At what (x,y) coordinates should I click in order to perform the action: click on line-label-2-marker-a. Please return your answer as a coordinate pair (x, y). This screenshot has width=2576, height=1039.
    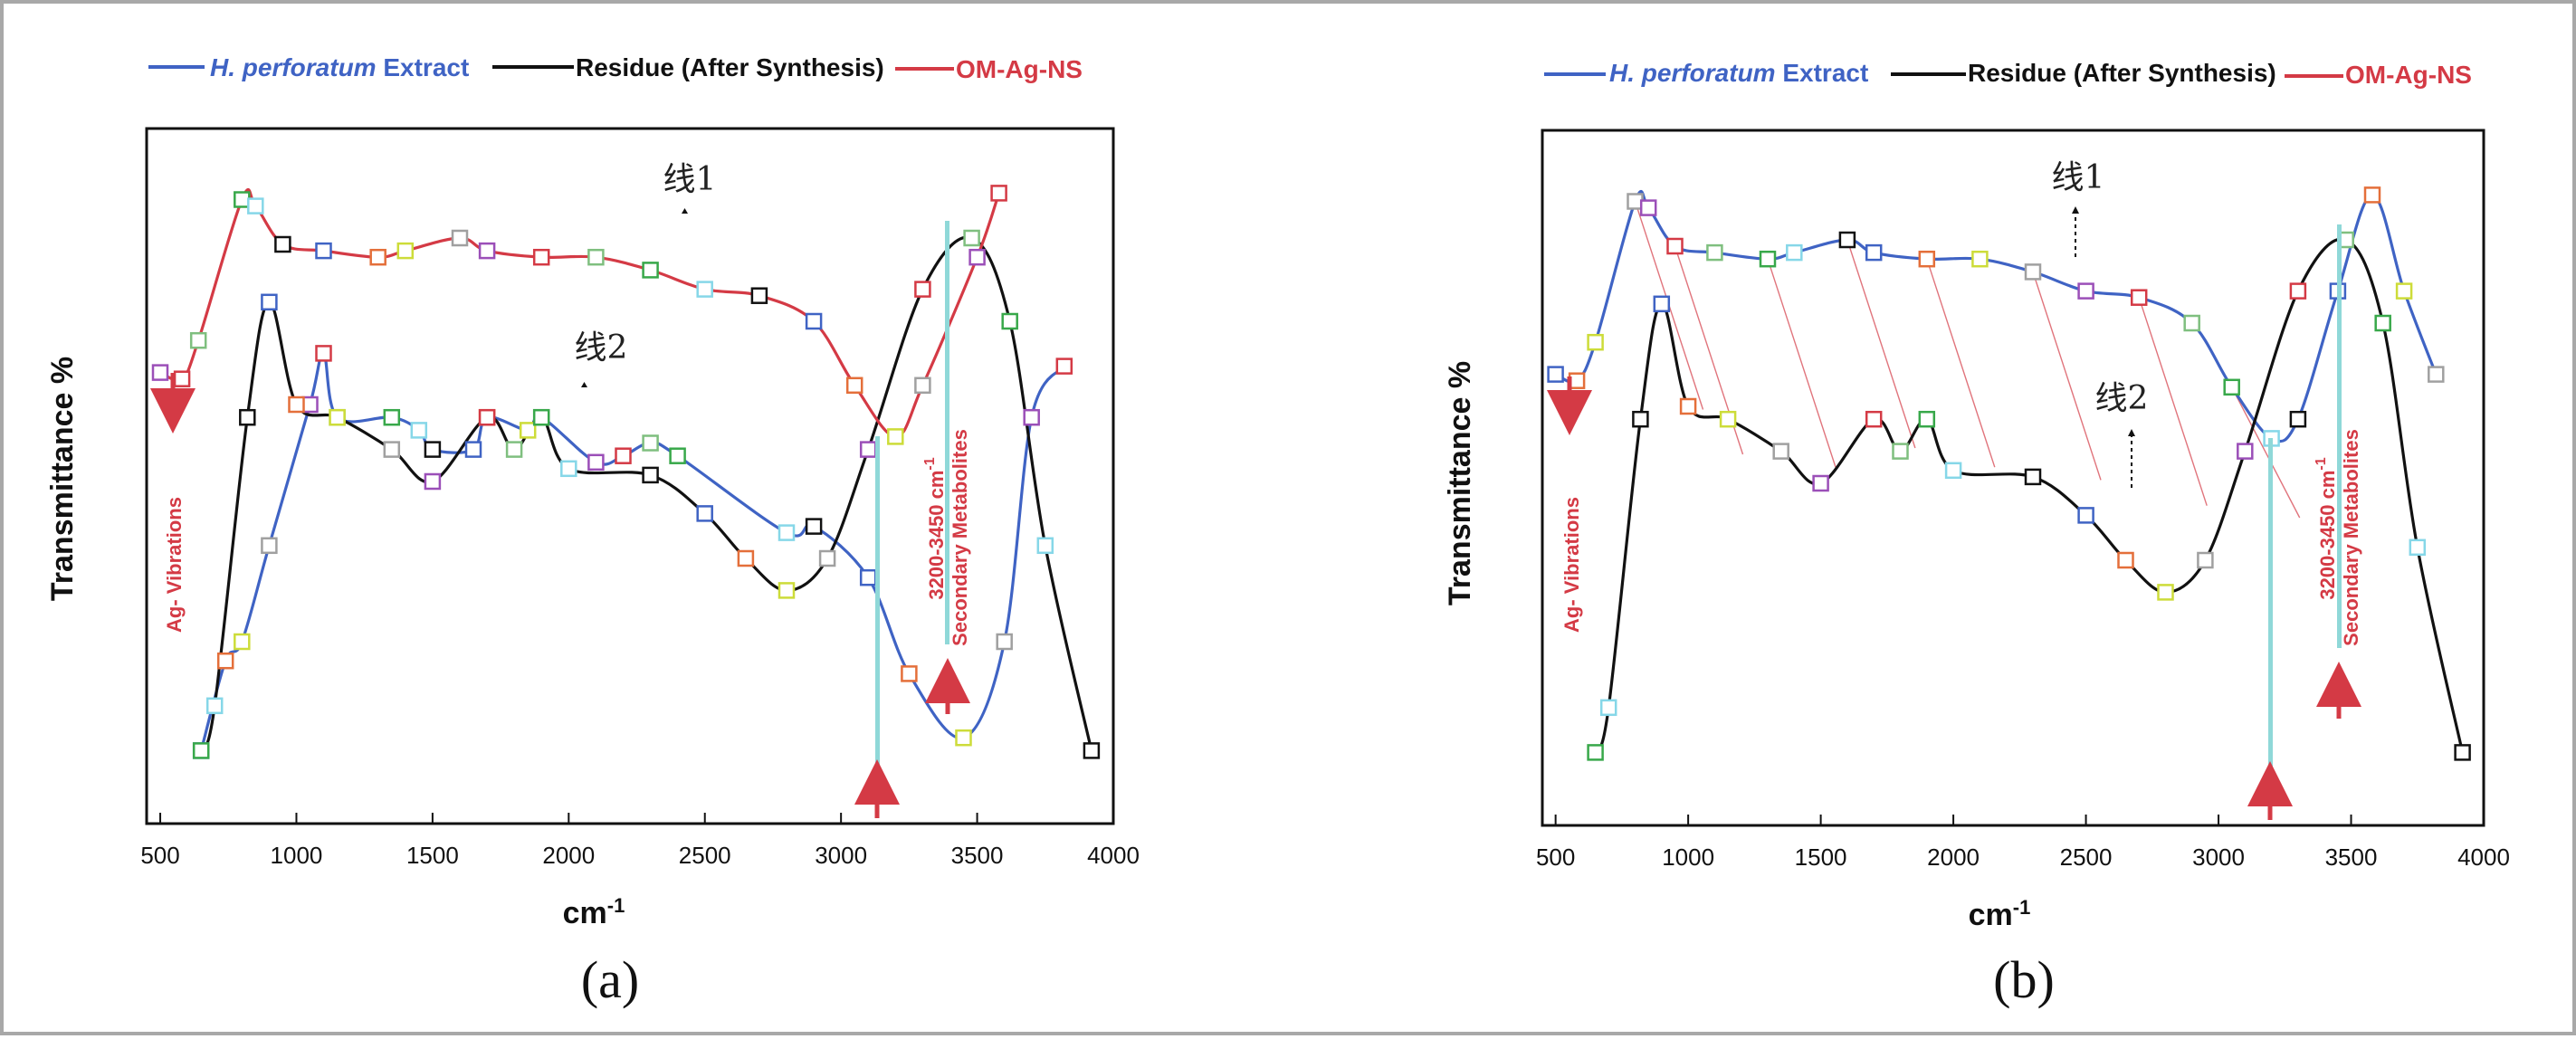
    Looking at the image, I should click on (584, 384).